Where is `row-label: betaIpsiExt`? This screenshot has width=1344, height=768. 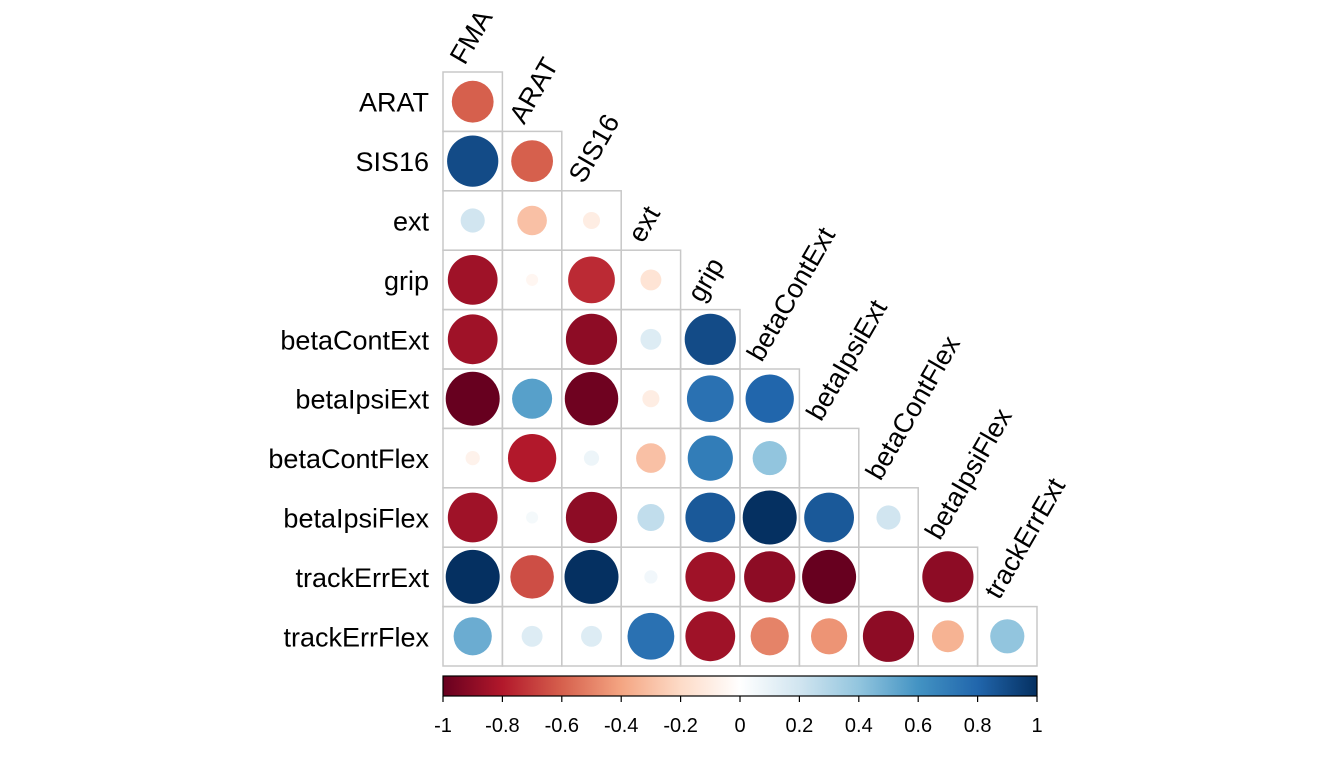 row-label: betaIpsiExt is located at coordinates (362, 400).